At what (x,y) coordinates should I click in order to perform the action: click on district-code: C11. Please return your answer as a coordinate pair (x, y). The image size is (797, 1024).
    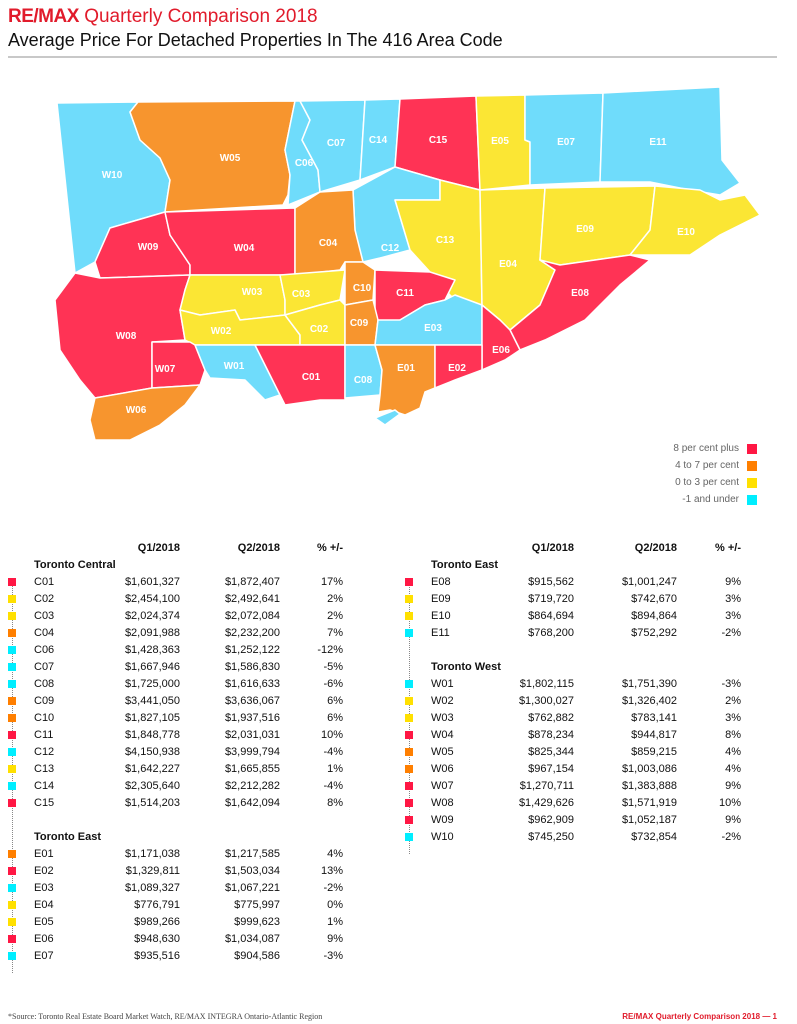
    Looking at the image, I should click on (44, 735).